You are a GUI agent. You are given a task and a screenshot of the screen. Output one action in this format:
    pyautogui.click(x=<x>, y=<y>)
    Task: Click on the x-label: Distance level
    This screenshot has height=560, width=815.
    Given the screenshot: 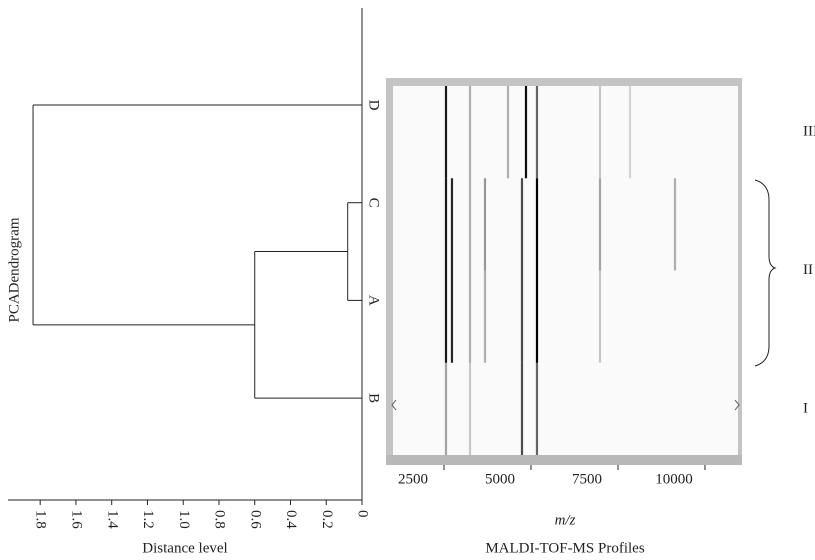 What is the action you would take?
    pyautogui.click(x=184, y=548)
    